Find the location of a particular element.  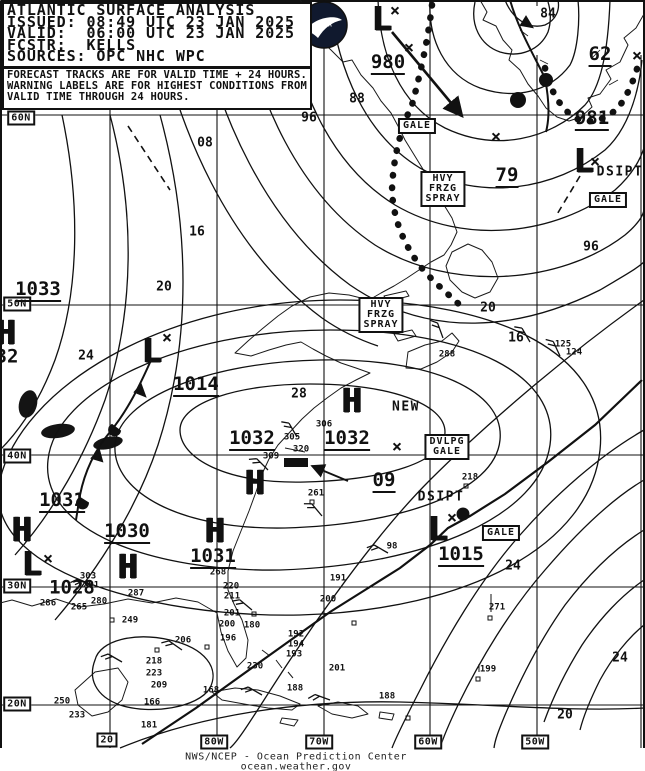

station-value: 180 is located at coordinates (252, 625).